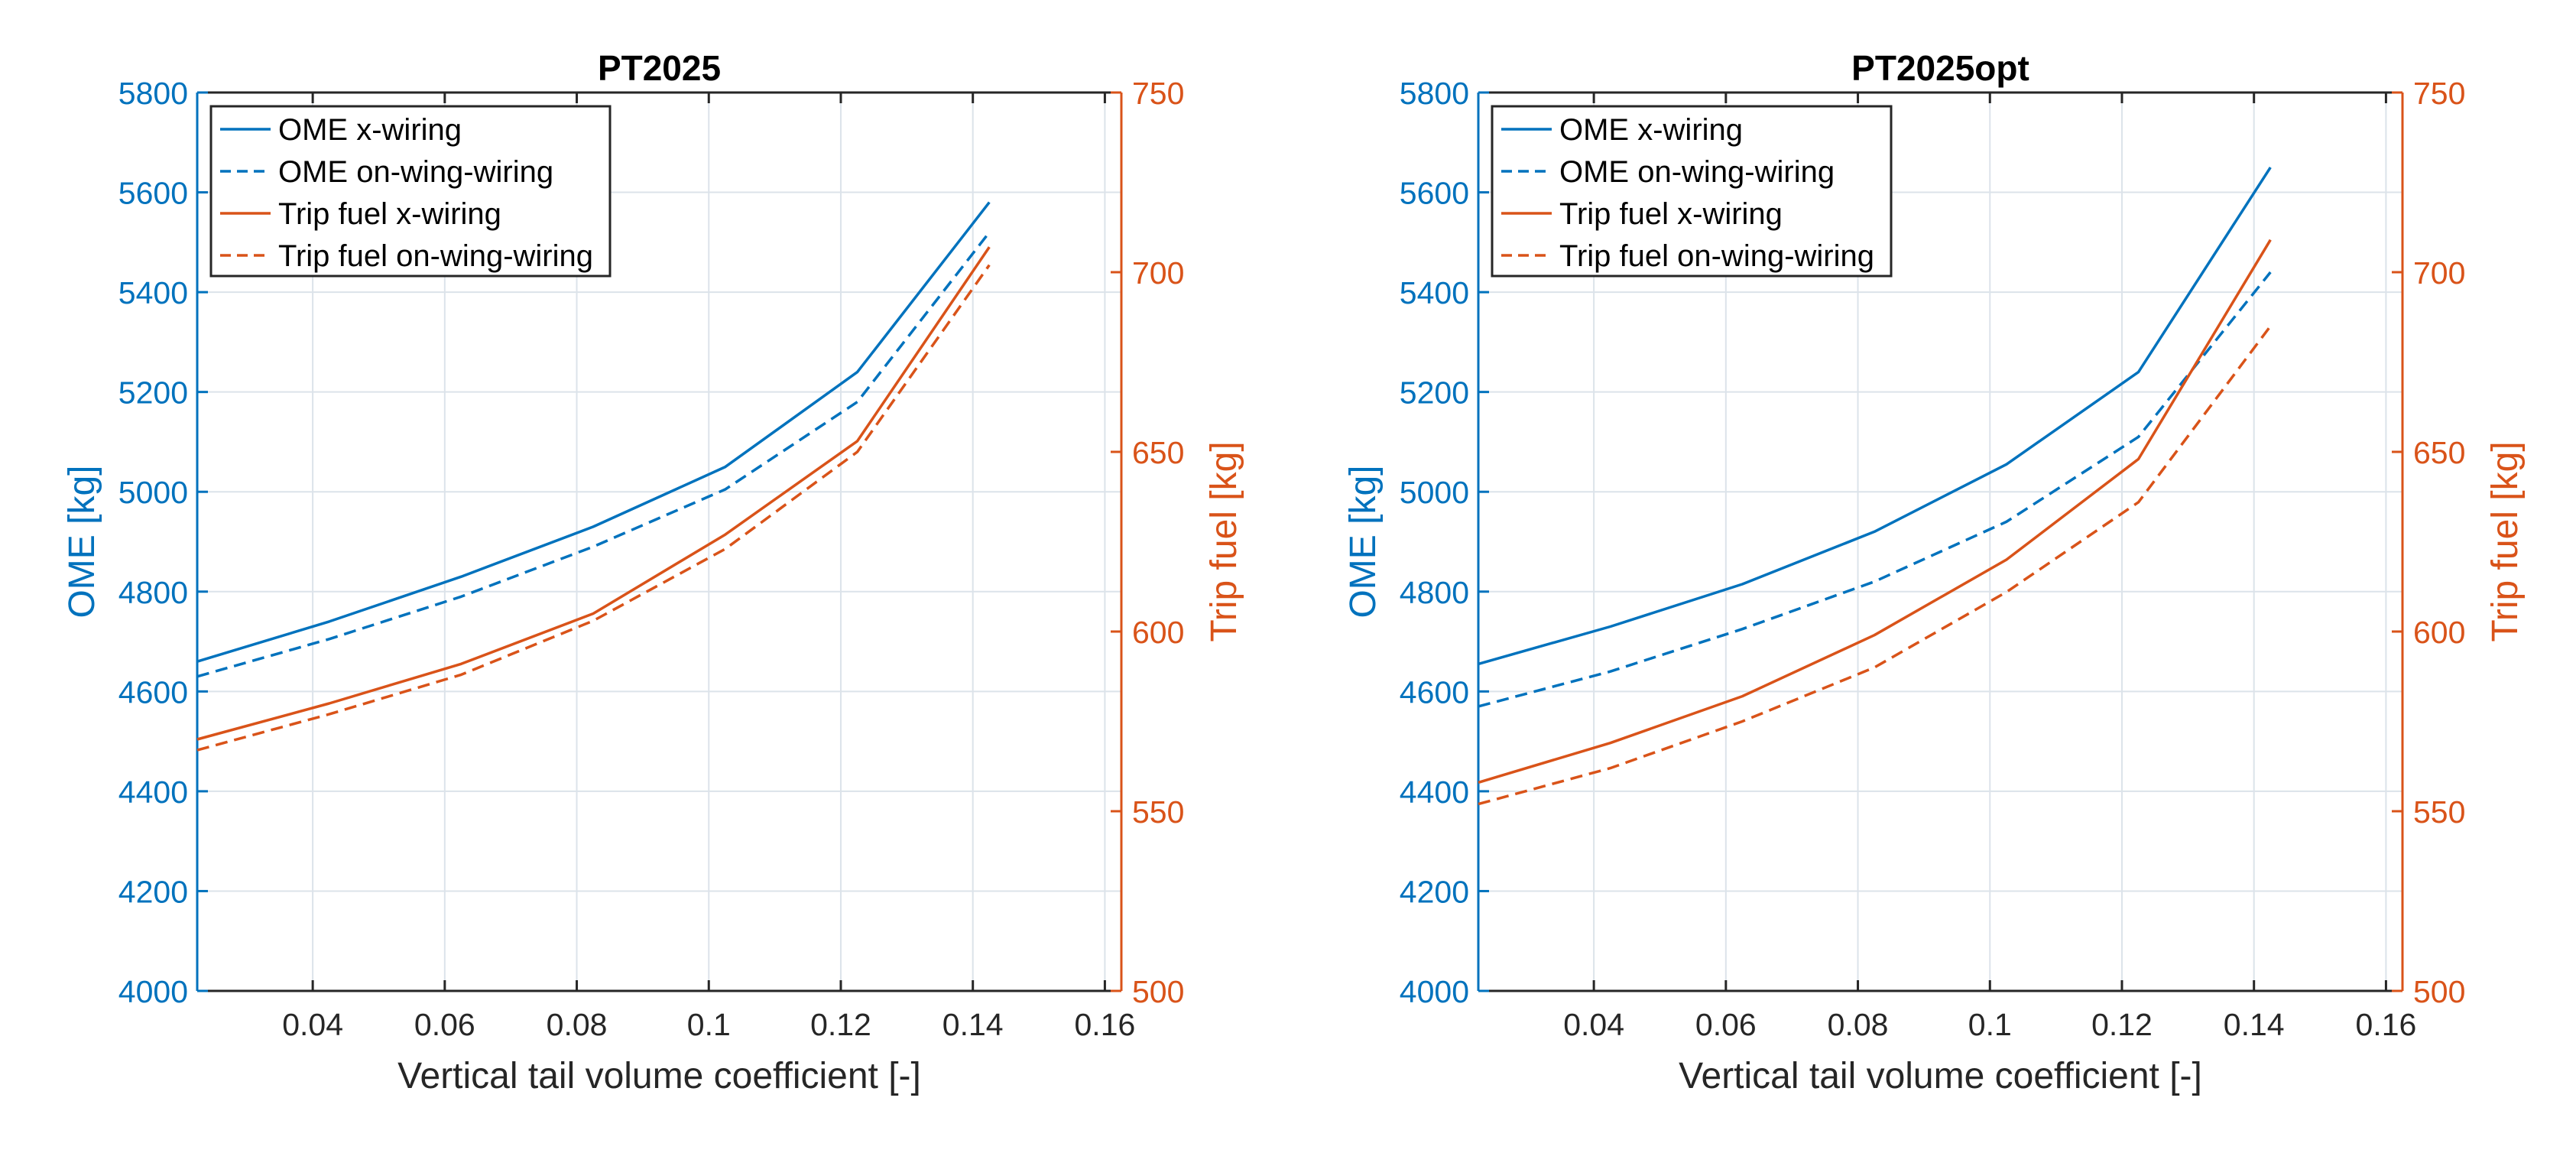 Image resolution: width=2576 pixels, height=1166 pixels. What do you see at coordinates (659, 68) in the screenshot?
I see `chart-title: PT2025` at bounding box center [659, 68].